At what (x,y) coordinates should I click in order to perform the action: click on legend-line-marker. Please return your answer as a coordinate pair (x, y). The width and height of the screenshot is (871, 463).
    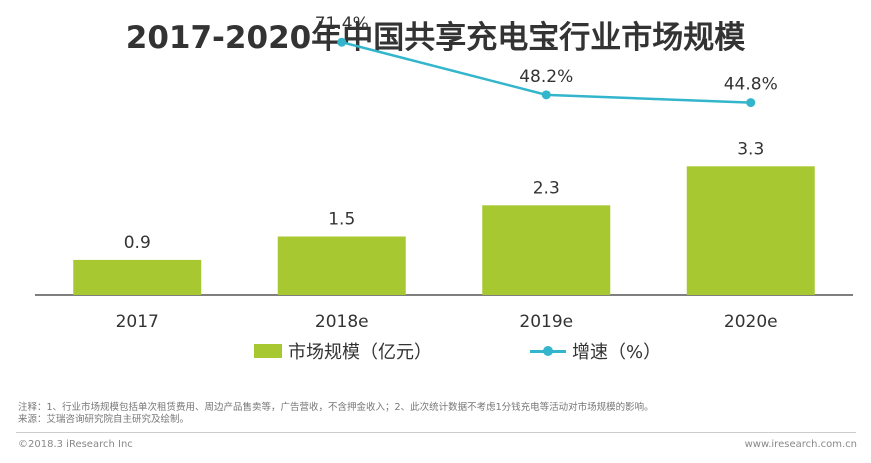
    Looking at the image, I should click on (548, 351).